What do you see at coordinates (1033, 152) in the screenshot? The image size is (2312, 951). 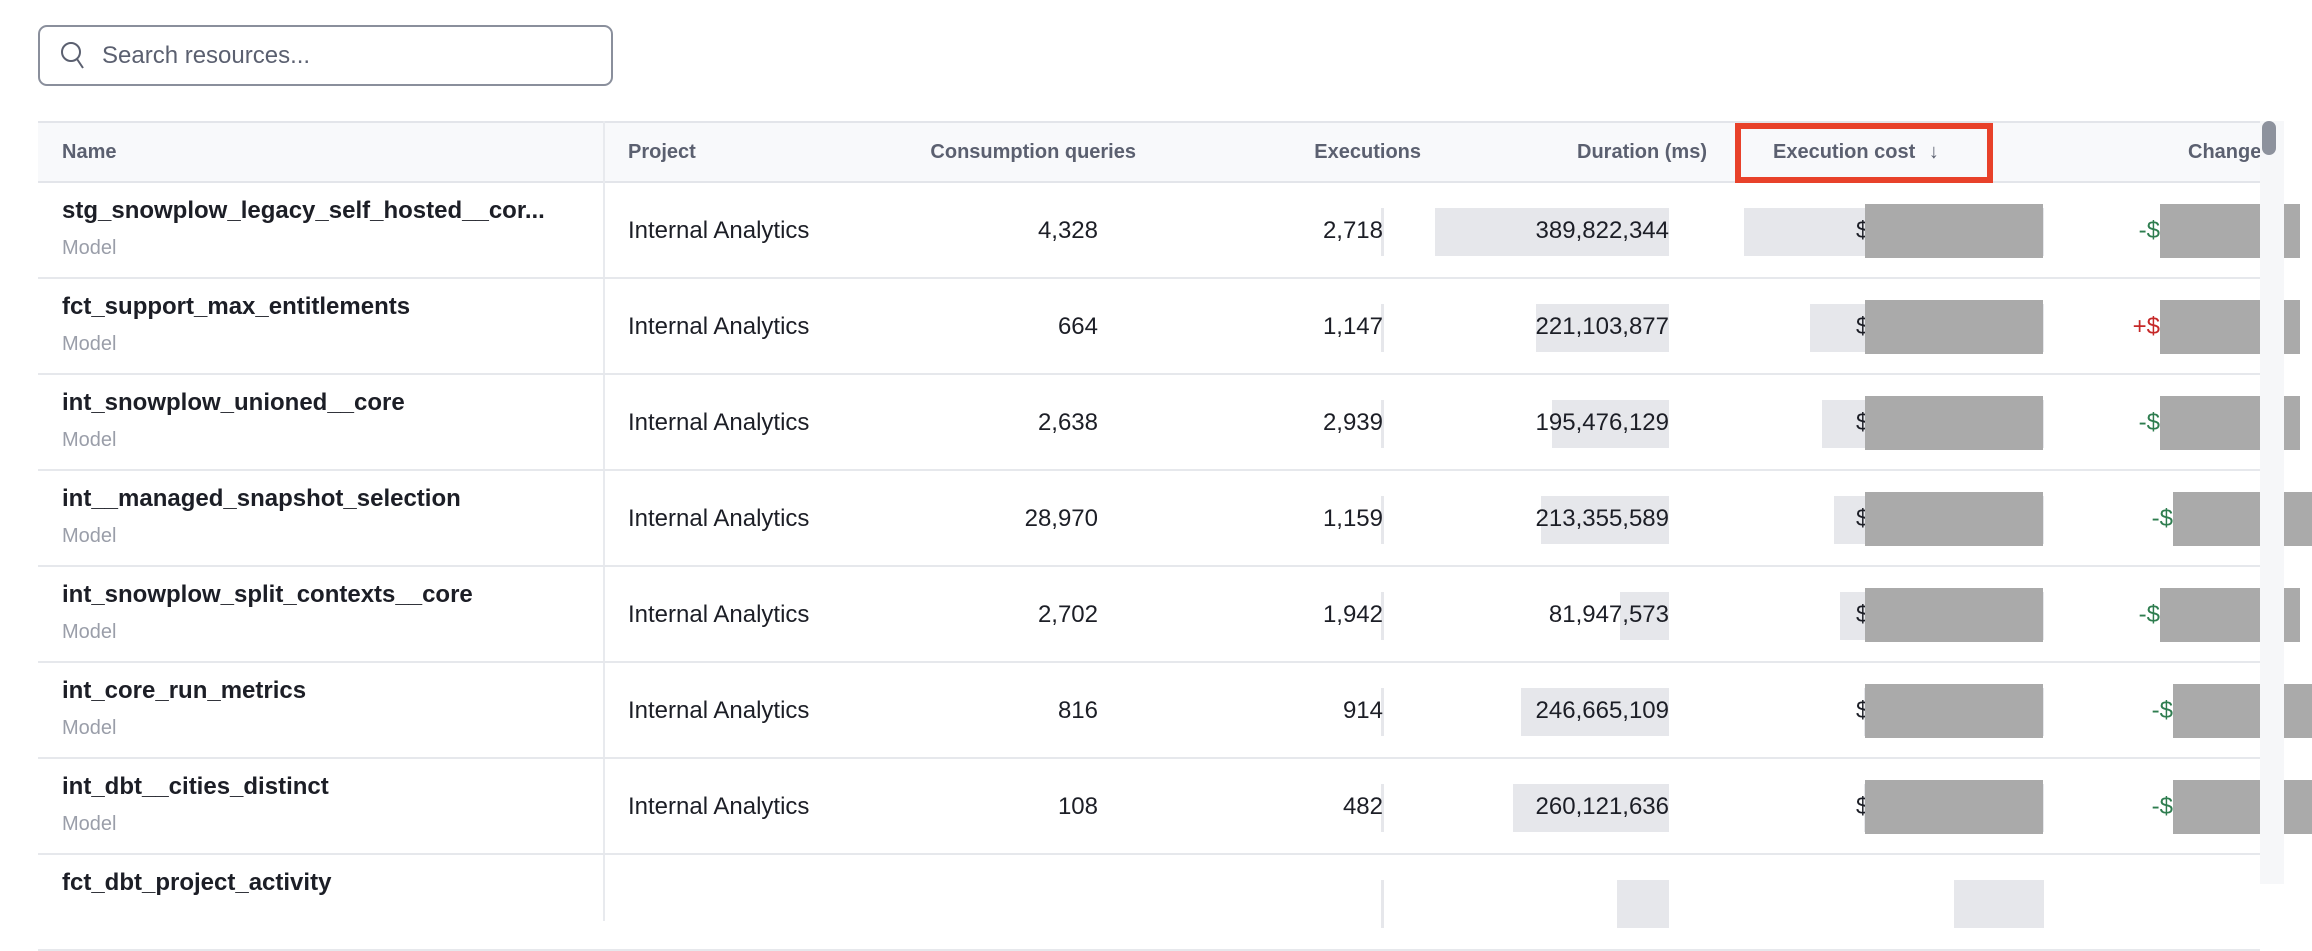 I see `column-header-consumption-queries: Consumption queries` at bounding box center [1033, 152].